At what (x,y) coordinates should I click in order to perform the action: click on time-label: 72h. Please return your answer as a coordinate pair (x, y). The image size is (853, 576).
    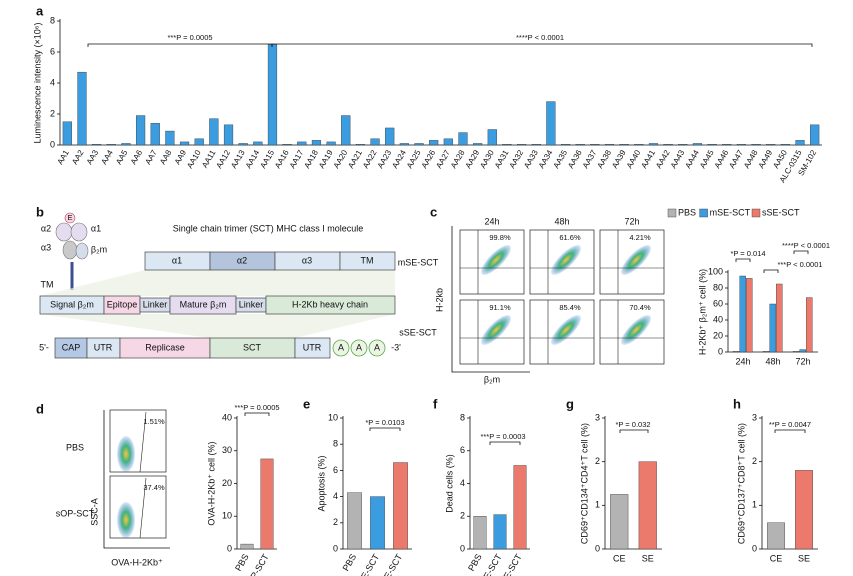
    Looking at the image, I should click on (631, 221).